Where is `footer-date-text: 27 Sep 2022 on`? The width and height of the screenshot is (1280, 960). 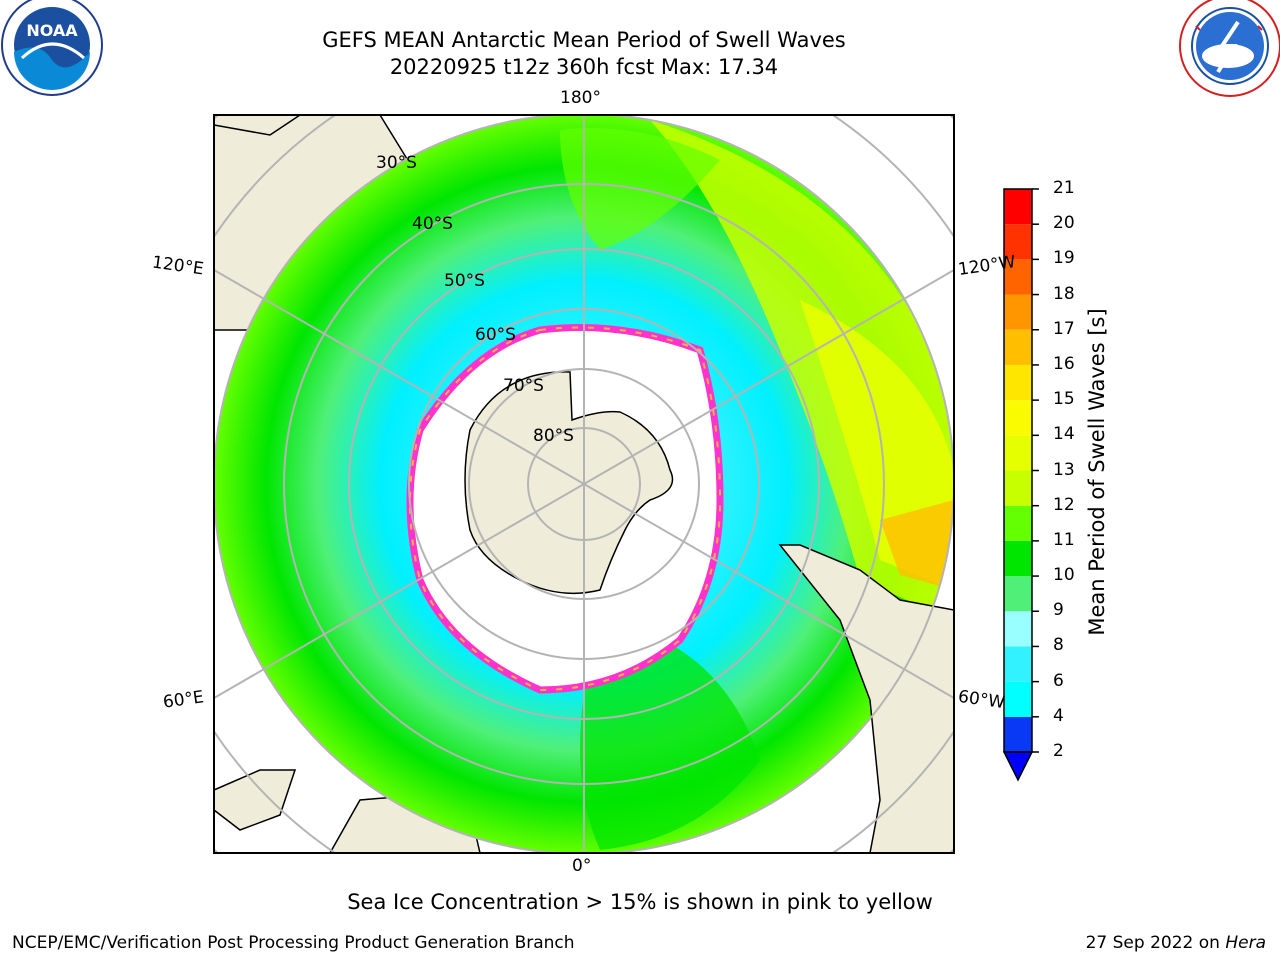
footer-date-text: 27 Sep 2022 on is located at coordinates (1155, 943).